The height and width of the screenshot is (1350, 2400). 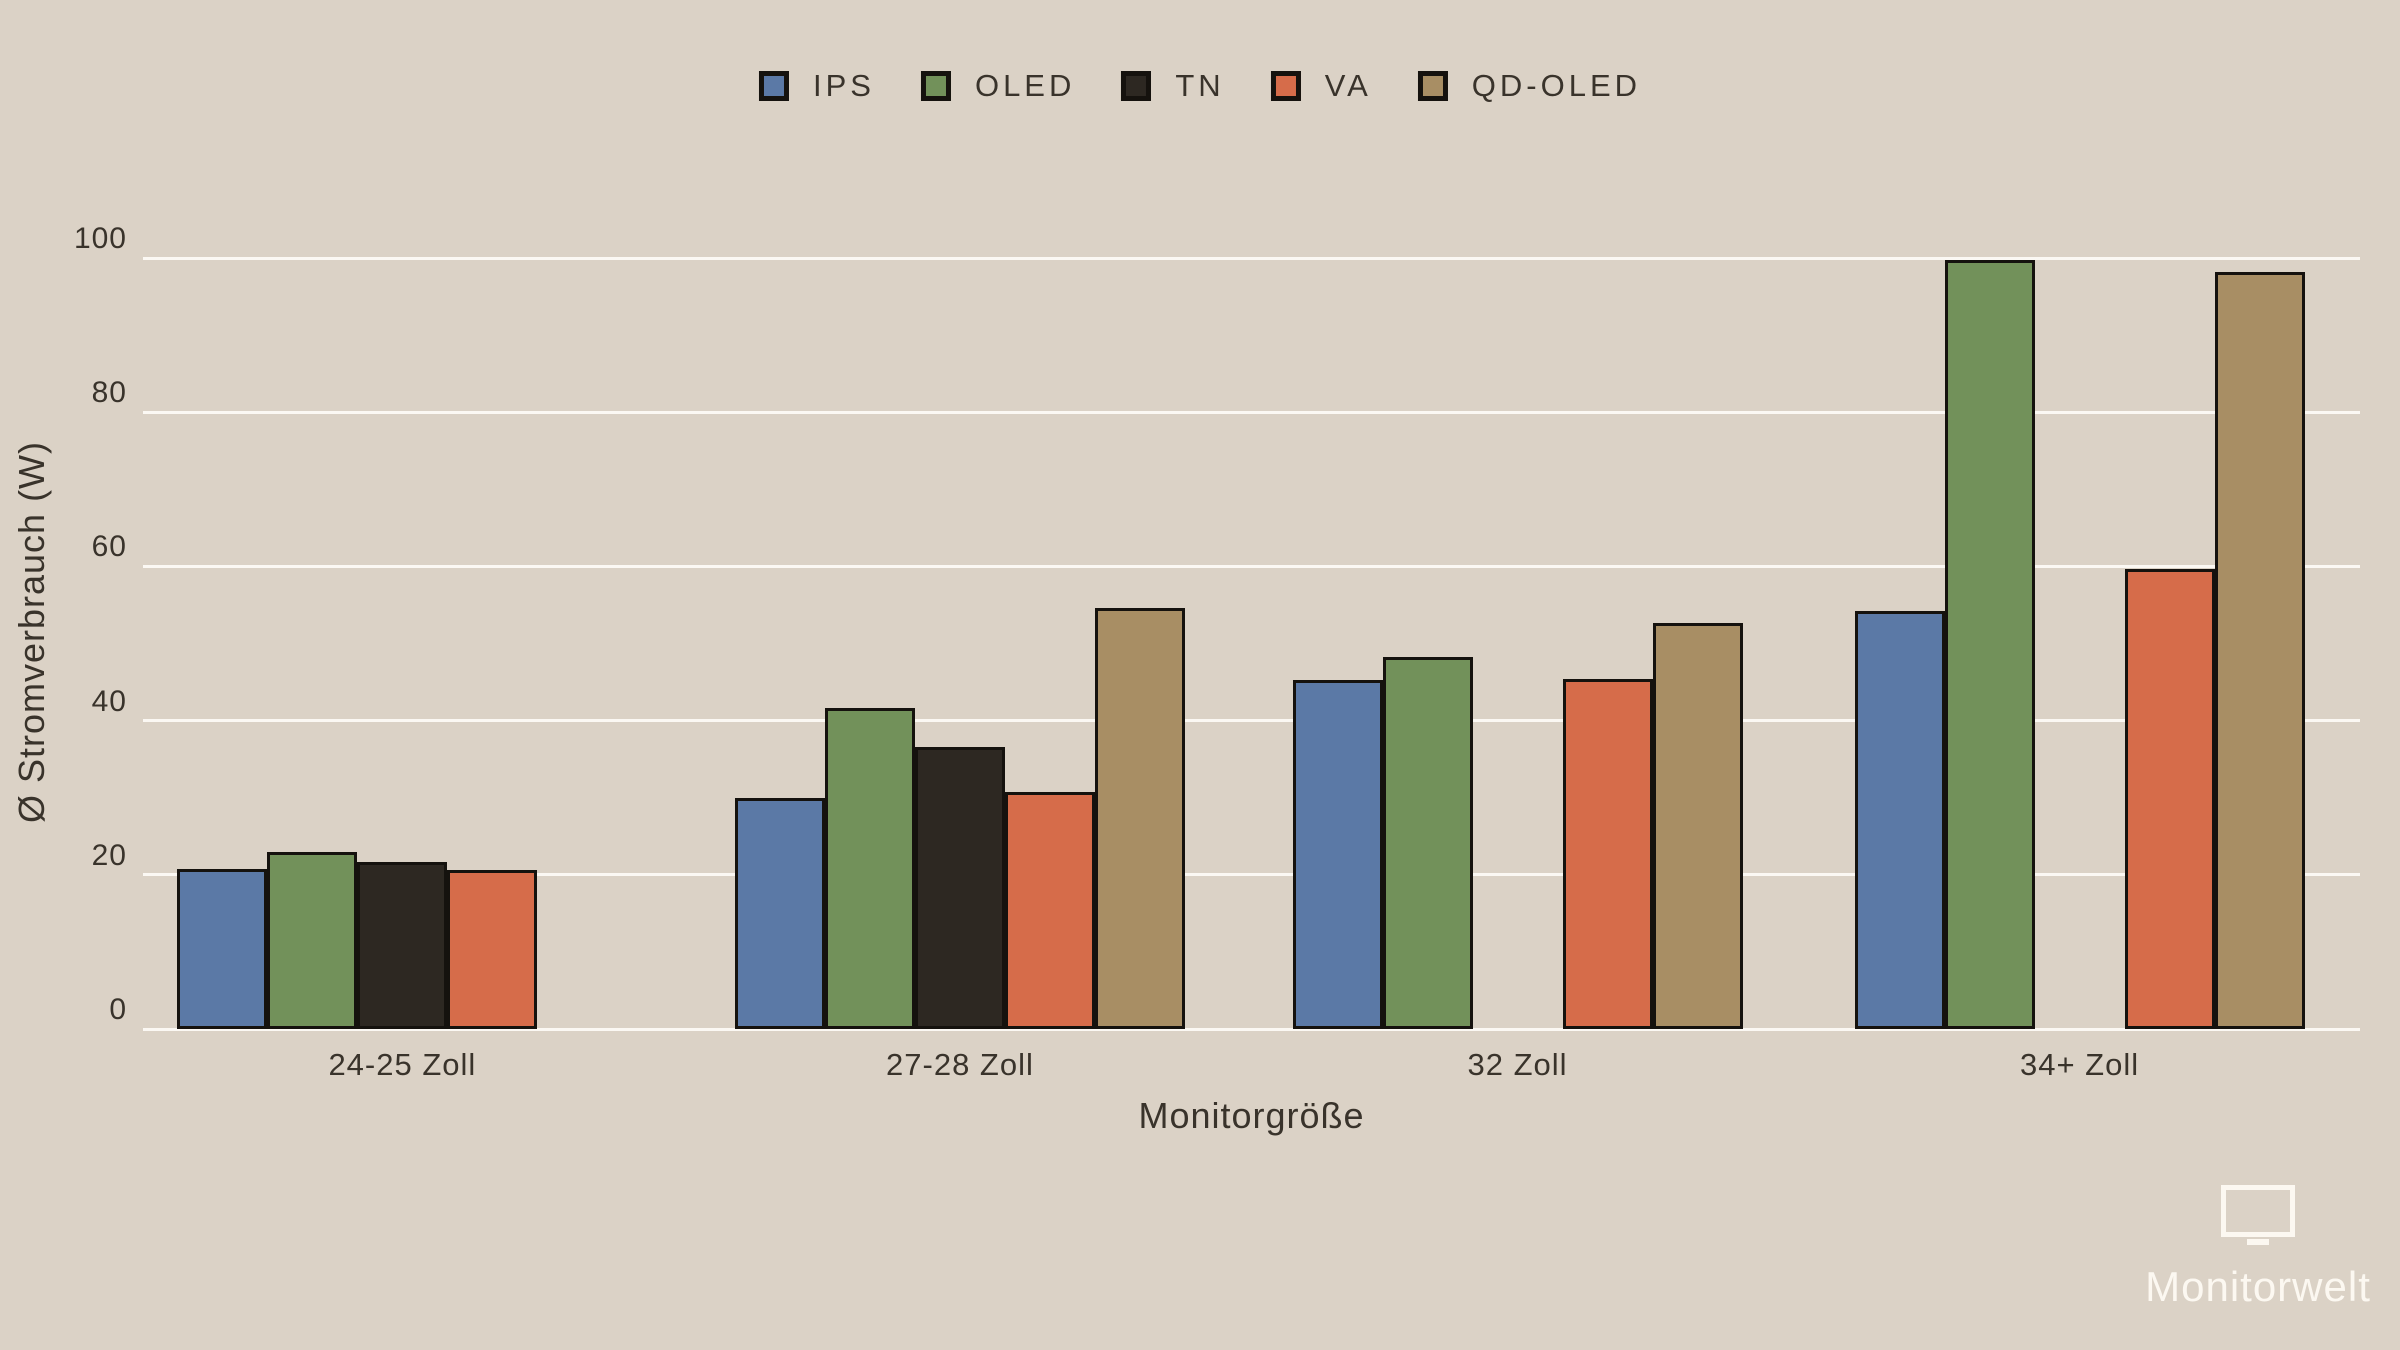 I want to click on bar-slot-ips-27-28-zoll, so click(x=779, y=643).